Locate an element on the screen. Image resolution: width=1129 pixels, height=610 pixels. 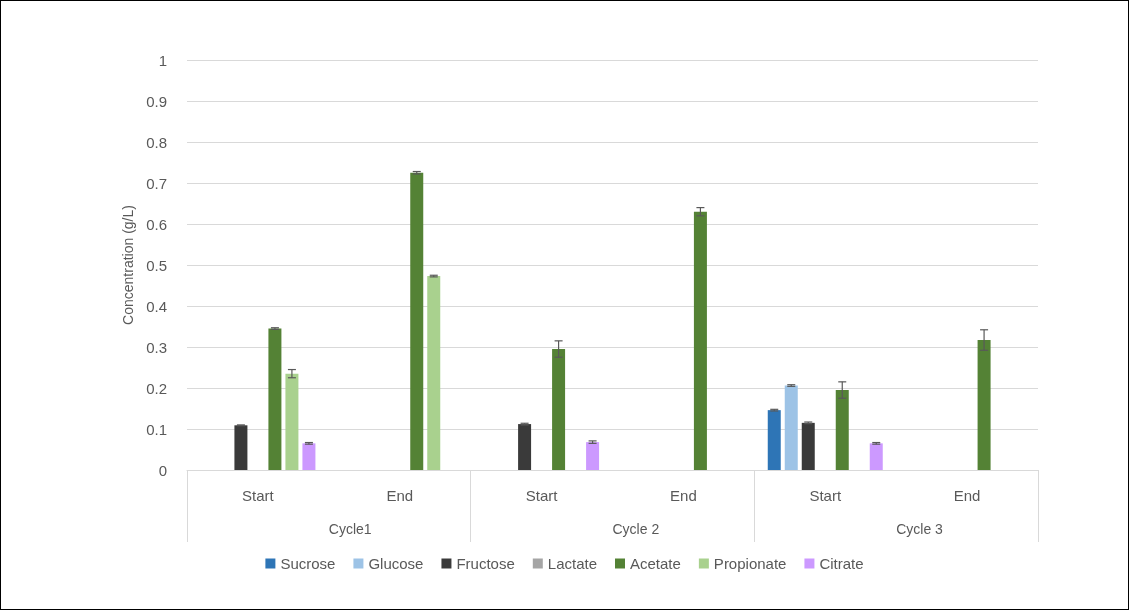
text: Cycle1 is located at coordinates (350, 529).